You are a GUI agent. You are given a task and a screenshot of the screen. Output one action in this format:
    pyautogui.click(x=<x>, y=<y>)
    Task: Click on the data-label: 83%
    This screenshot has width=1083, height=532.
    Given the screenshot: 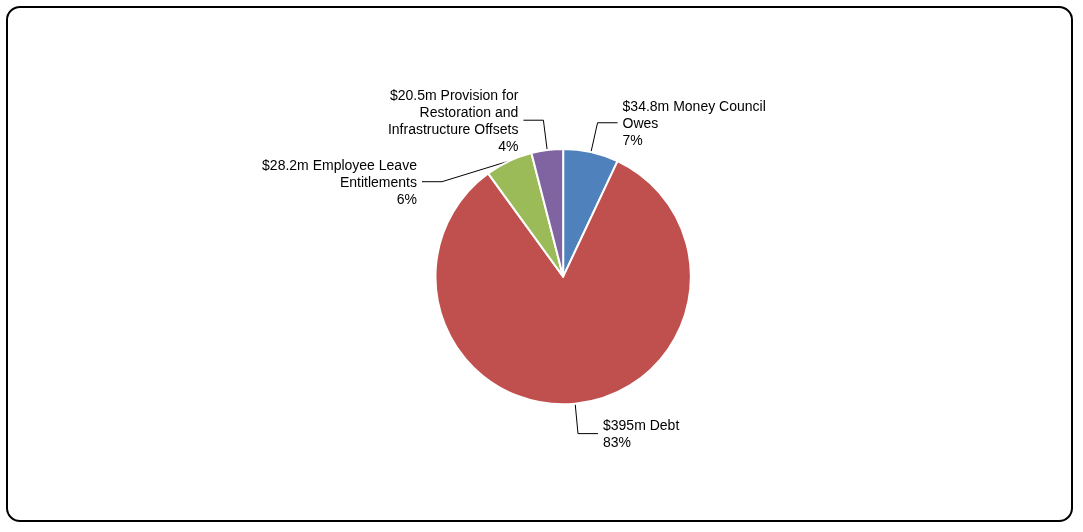 What is the action you would take?
    pyautogui.click(x=617, y=442)
    